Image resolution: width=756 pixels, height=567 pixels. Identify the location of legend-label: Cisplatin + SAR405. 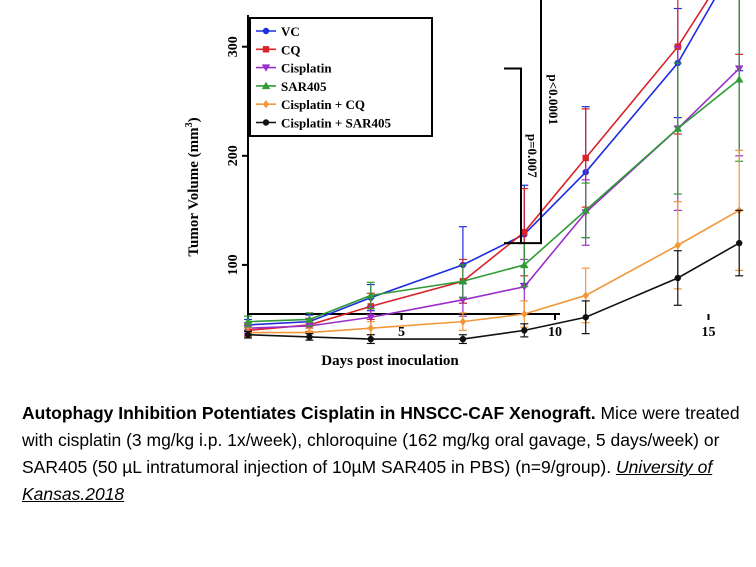
(336, 123).